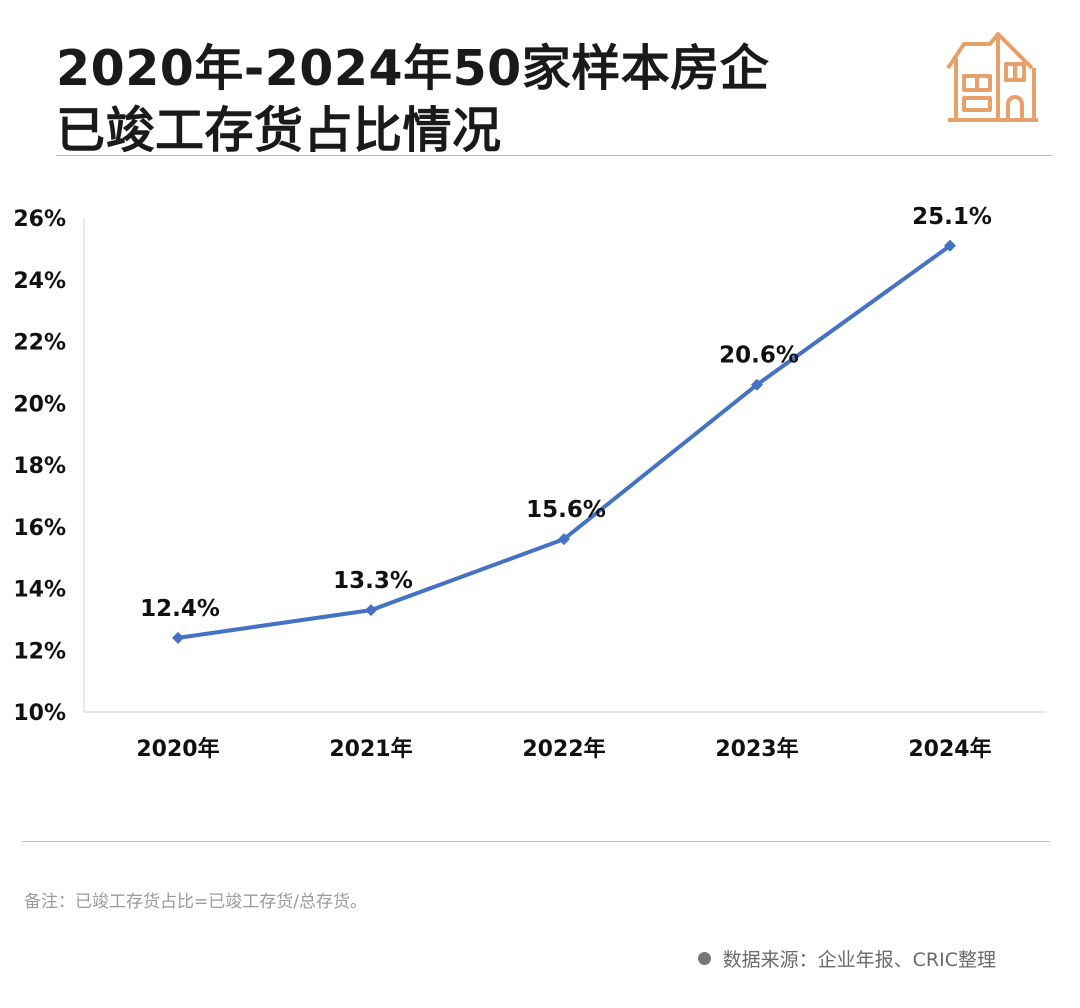 The width and height of the screenshot is (1080, 1008). What do you see at coordinates (370, 749) in the screenshot?
I see `x-tick-label: 2021年` at bounding box center [370, 749].